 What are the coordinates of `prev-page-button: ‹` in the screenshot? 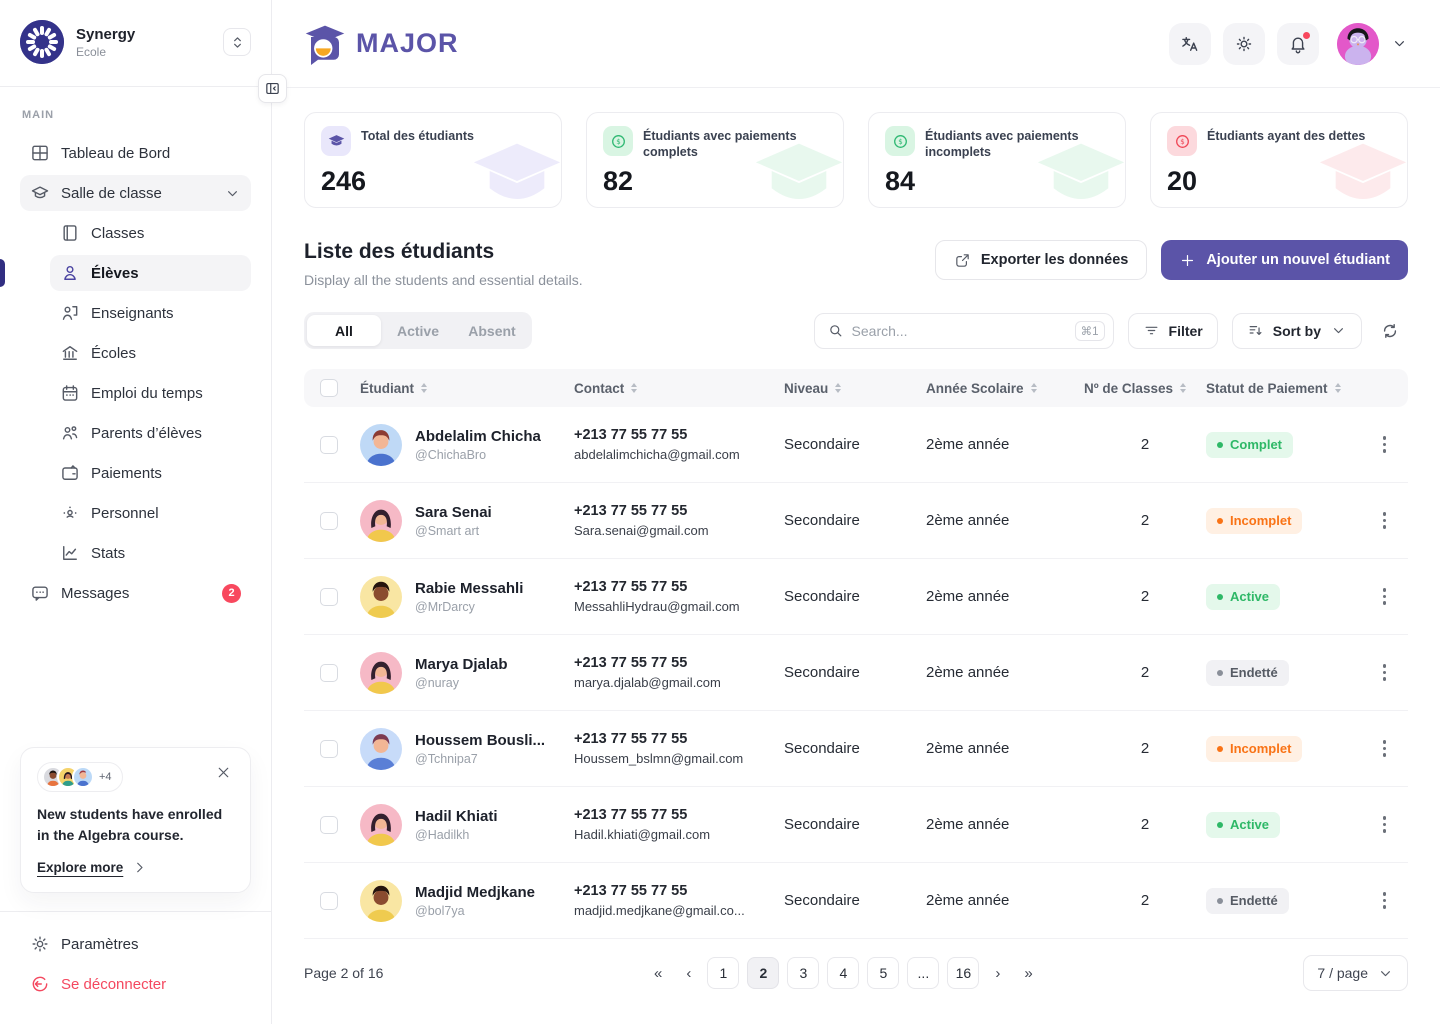 It's located at (688, 973).